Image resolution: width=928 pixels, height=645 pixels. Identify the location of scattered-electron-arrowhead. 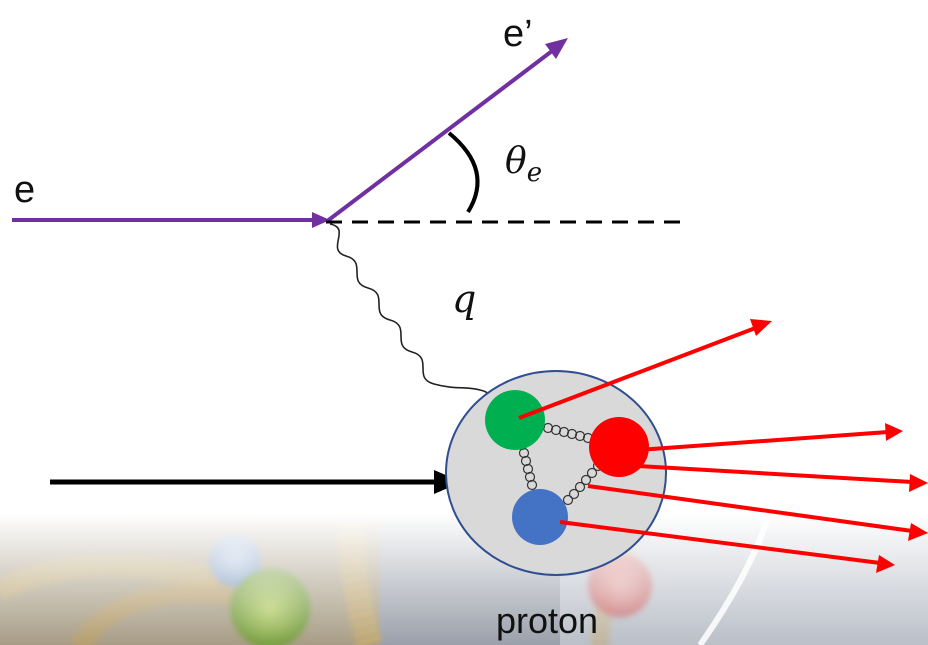
(556, 48).